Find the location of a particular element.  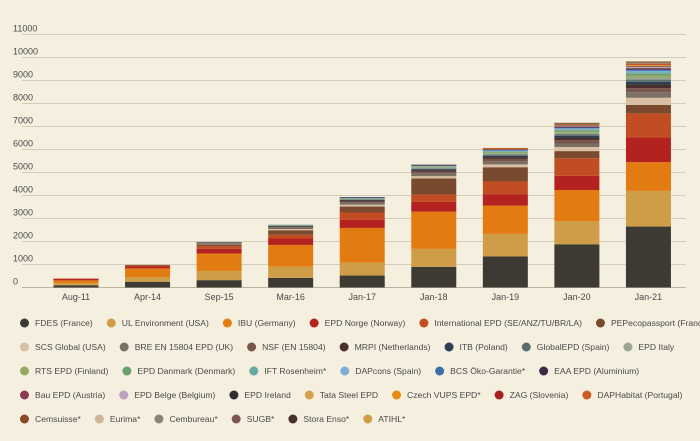

legend-item: Stora Enso* is located at coordinates (319, 419).